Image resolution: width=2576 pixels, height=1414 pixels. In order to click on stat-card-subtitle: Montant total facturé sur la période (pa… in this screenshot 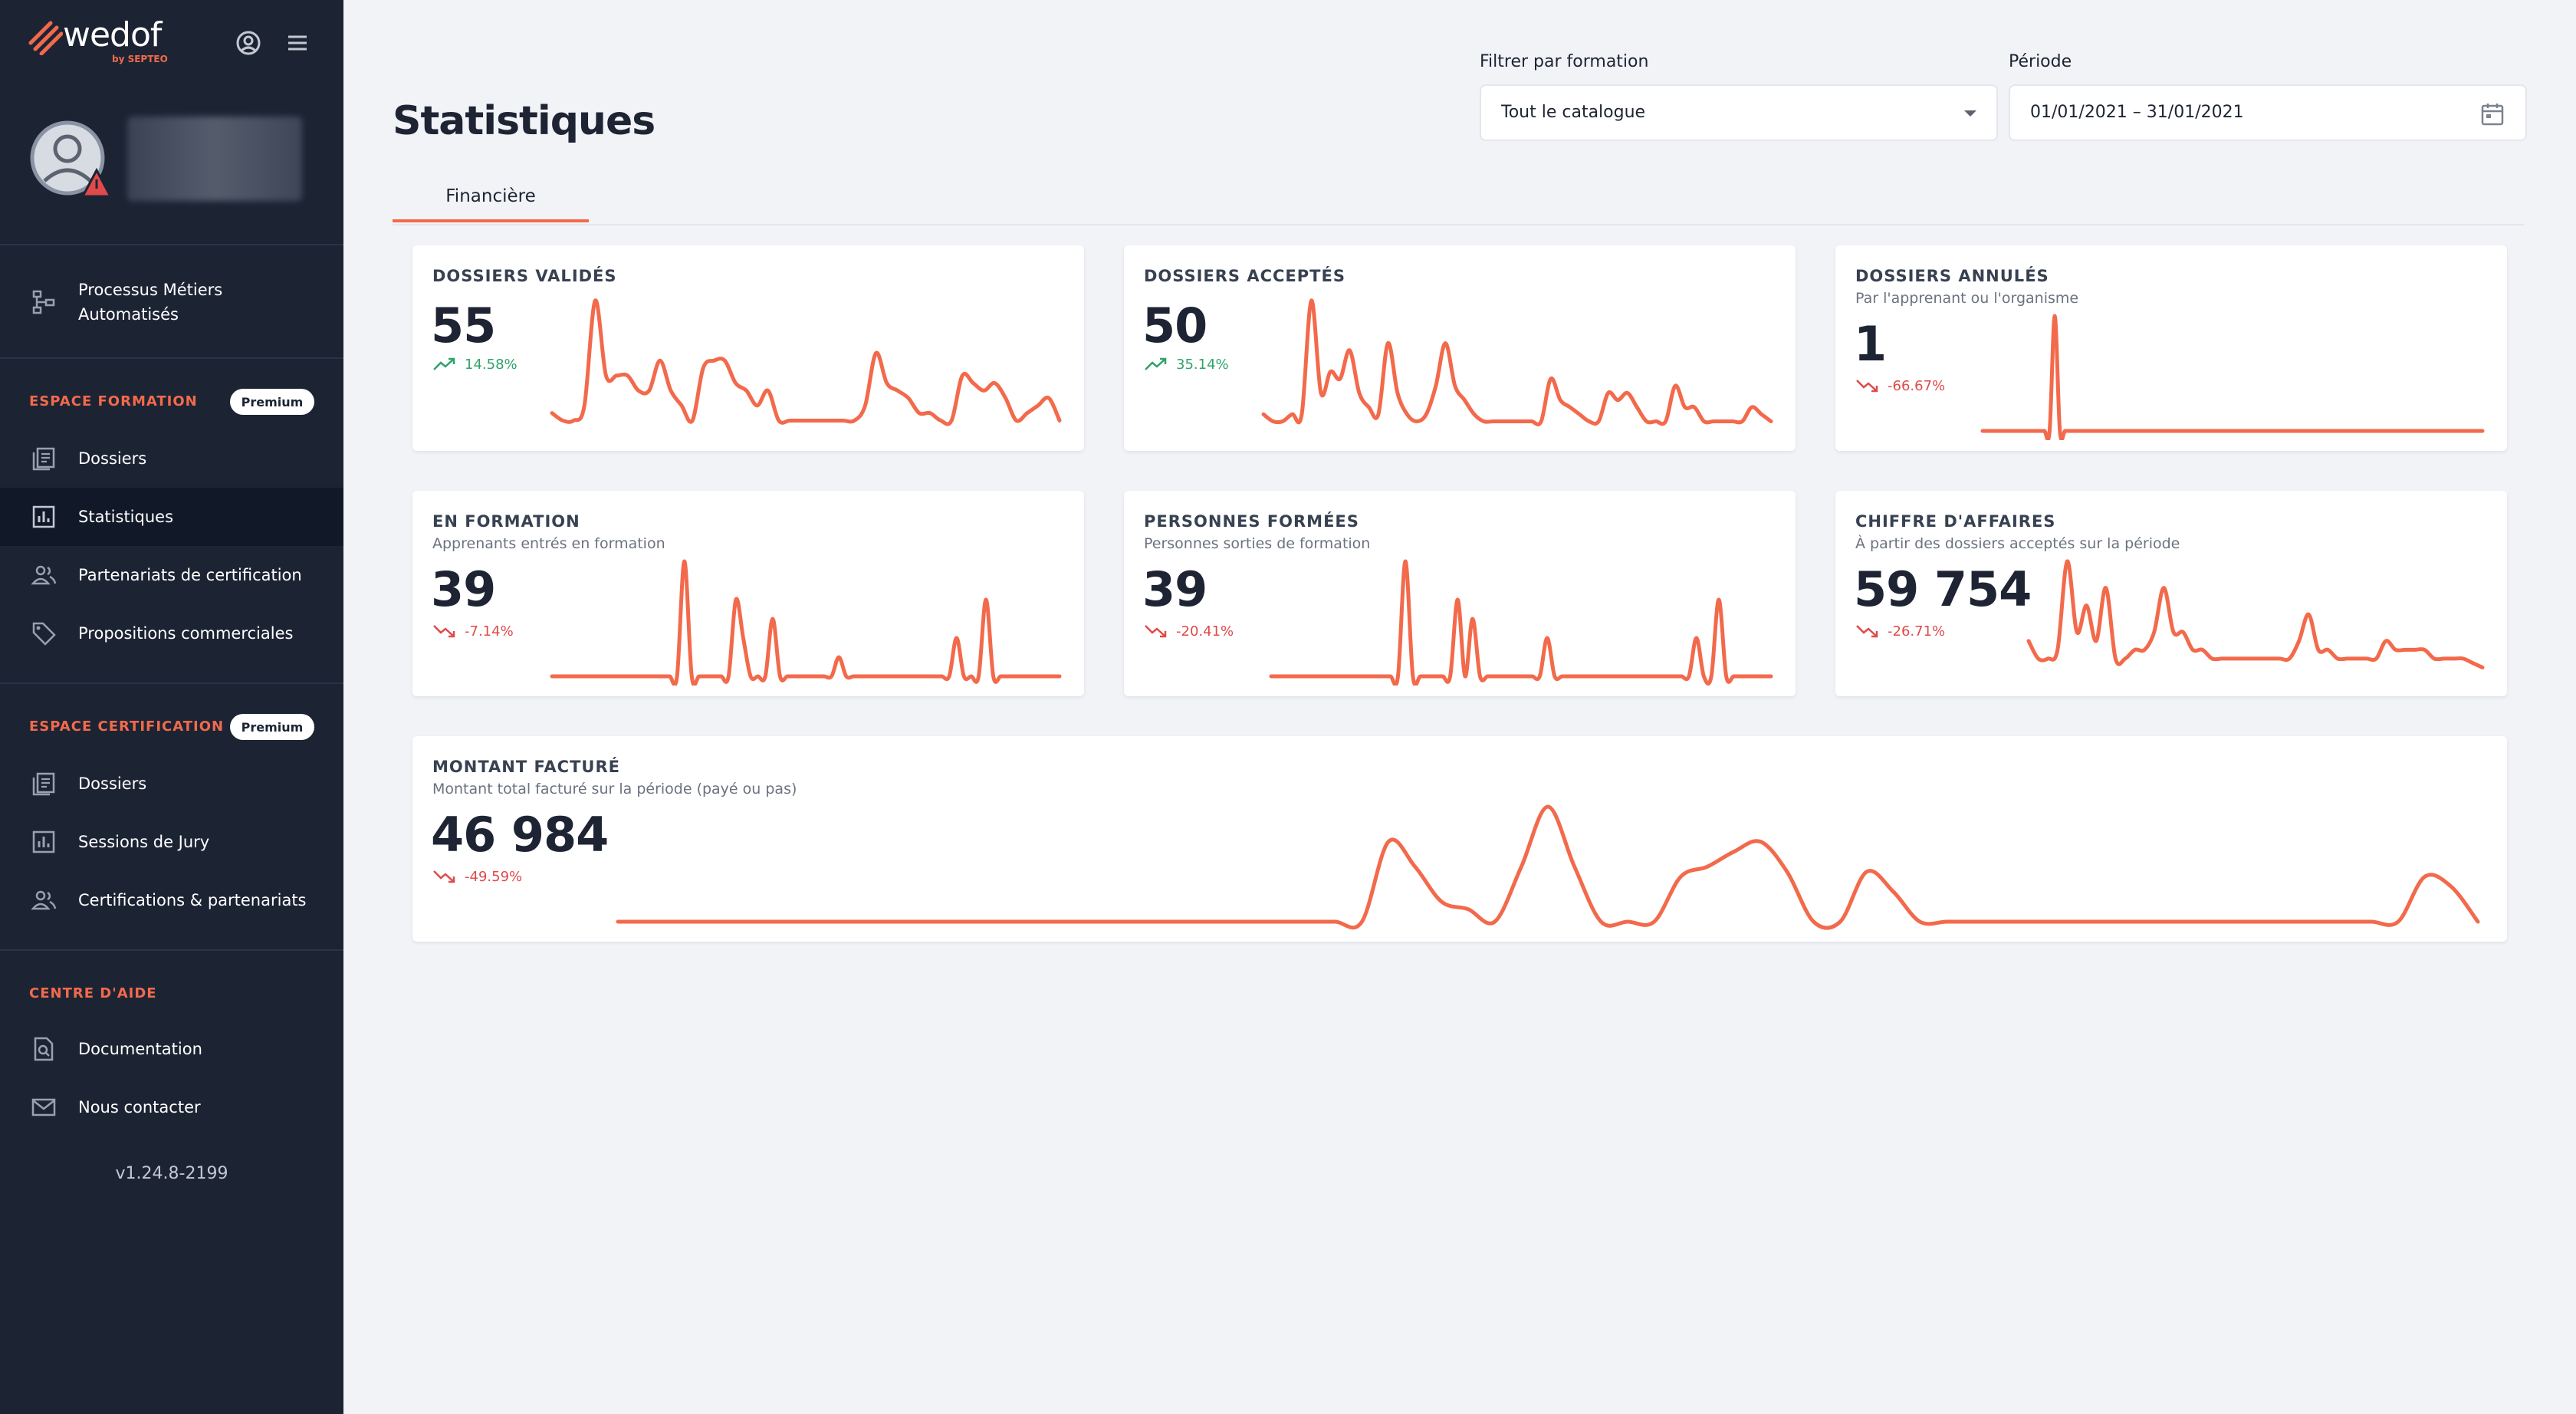, I will do `click(614, 789)`.